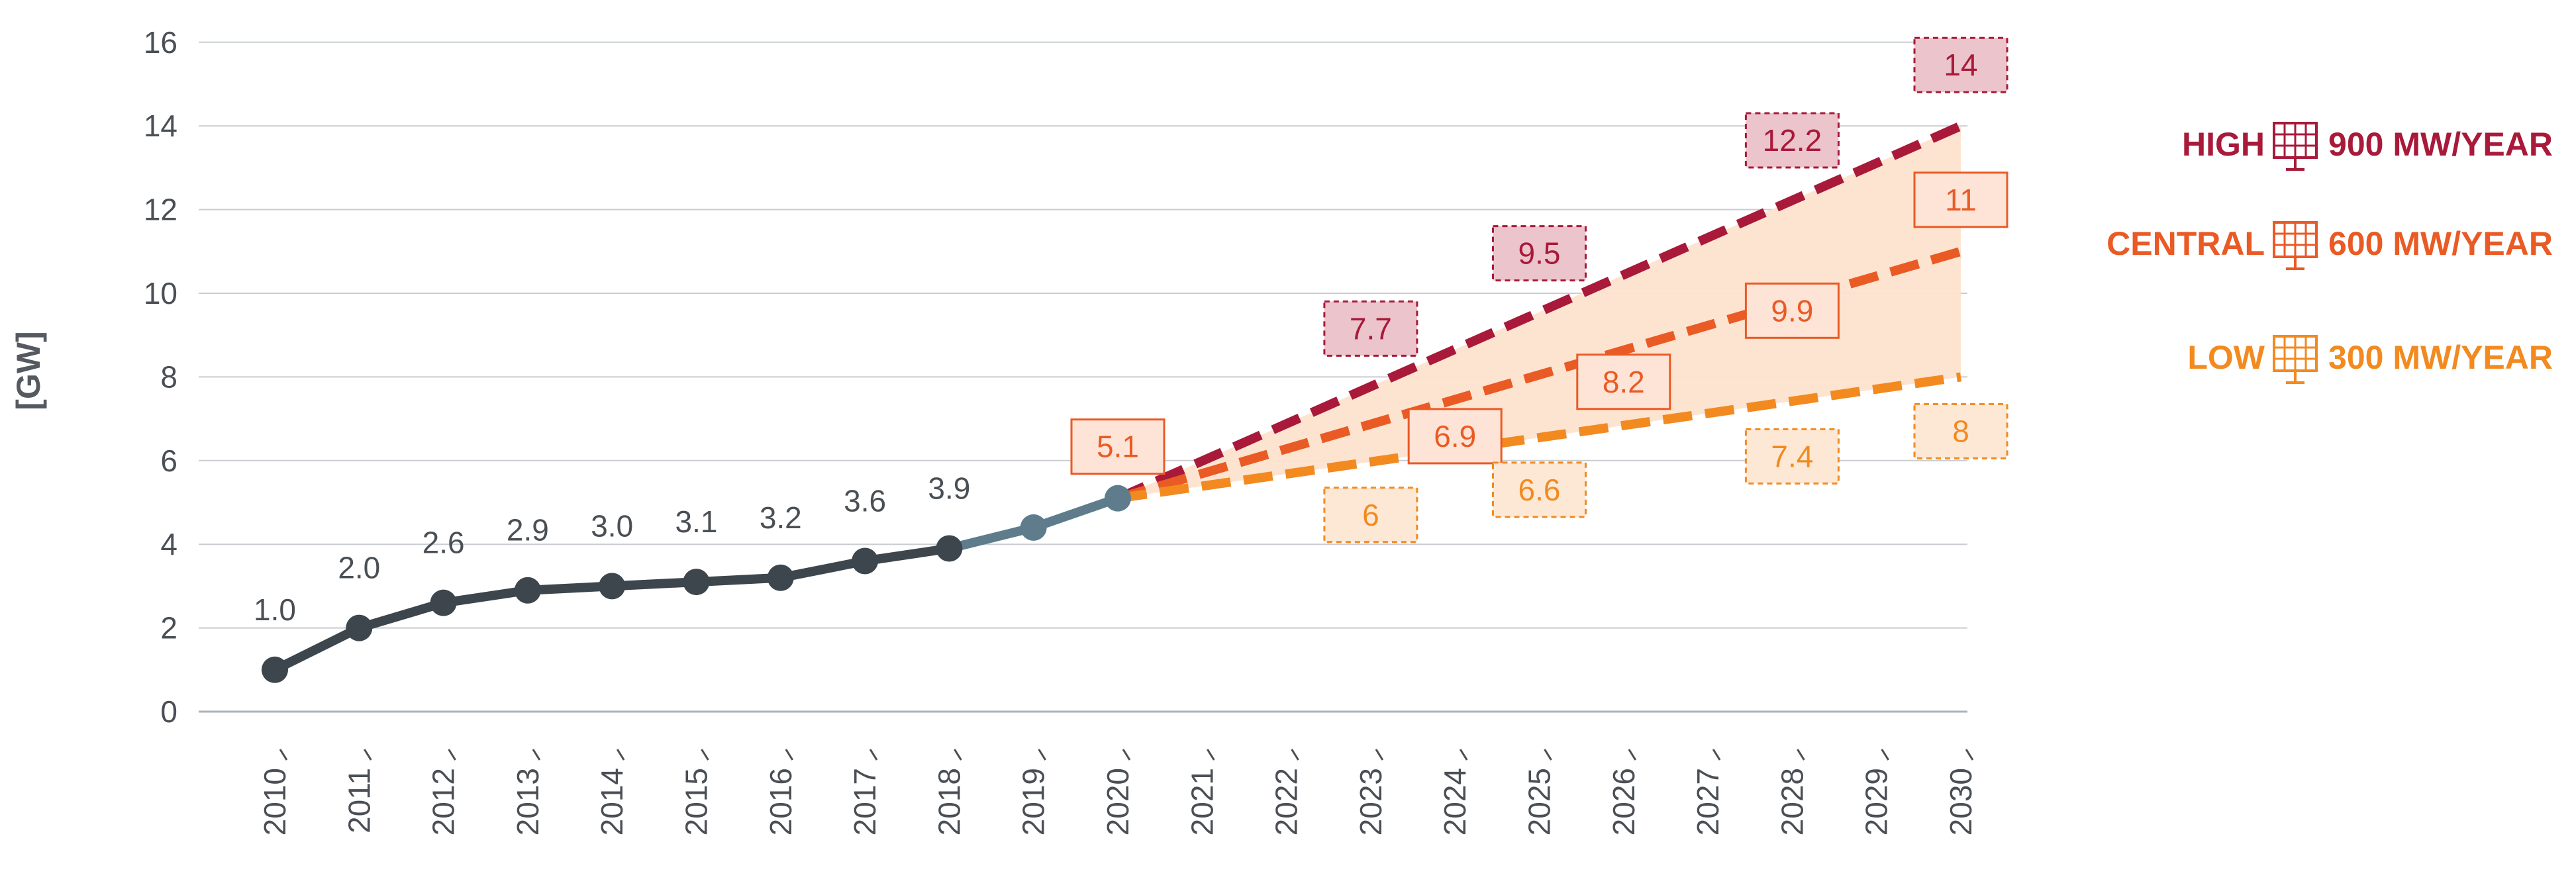 This screenshot has width=2576, height=893. What do you see at coordinates (696, 521) in the screenshot?
I see `data-label-2015: 3.1` at bounding box center [696, 521].